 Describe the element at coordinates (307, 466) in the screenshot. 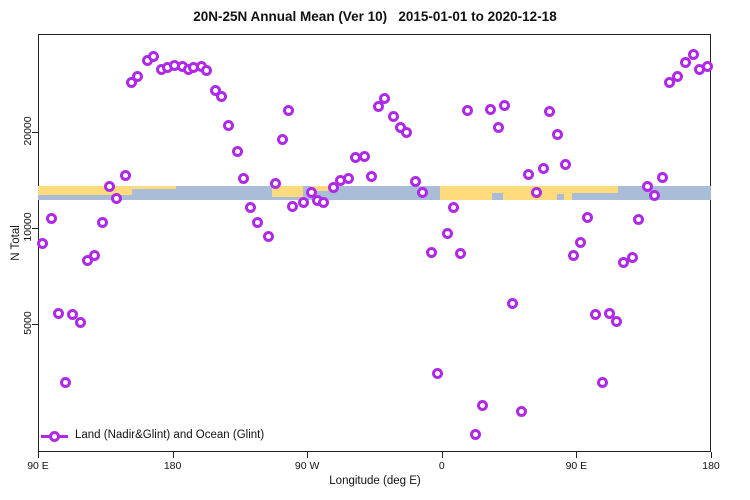

I see `x-tick-label: 90 W` at that location.